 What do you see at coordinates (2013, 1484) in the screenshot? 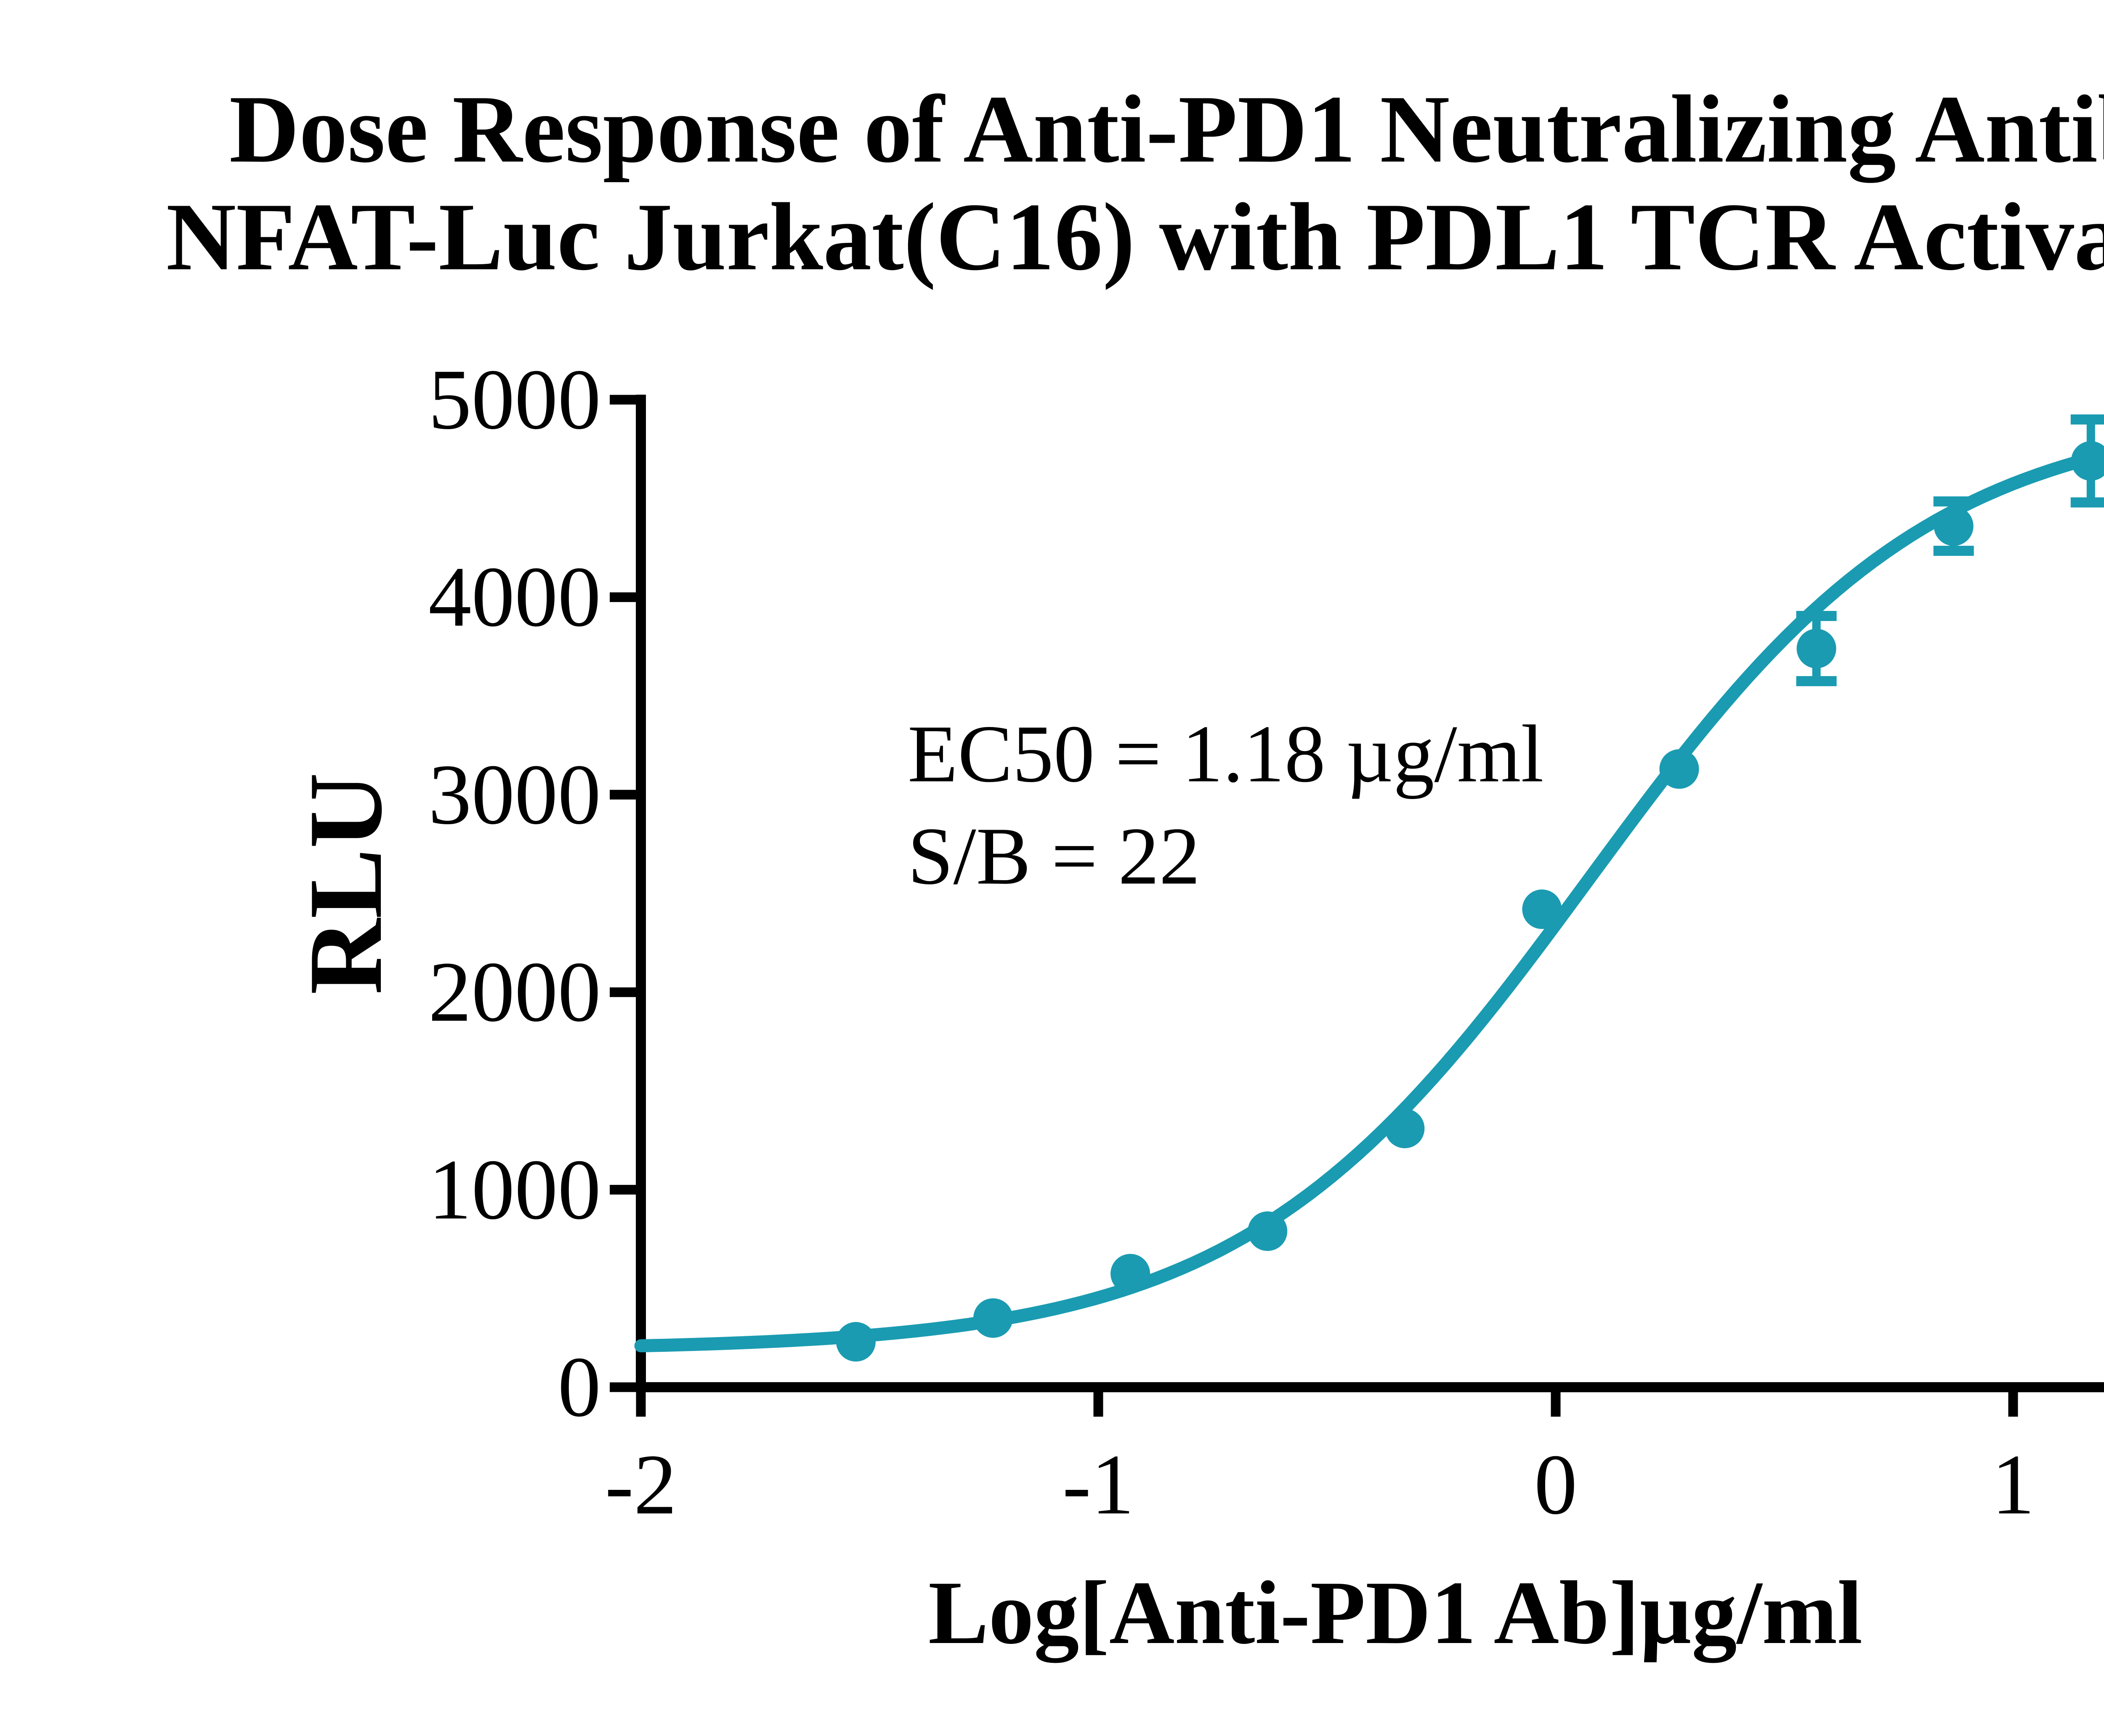
I see `x-tick-label: 1` at bounding box center [2013, 1484].